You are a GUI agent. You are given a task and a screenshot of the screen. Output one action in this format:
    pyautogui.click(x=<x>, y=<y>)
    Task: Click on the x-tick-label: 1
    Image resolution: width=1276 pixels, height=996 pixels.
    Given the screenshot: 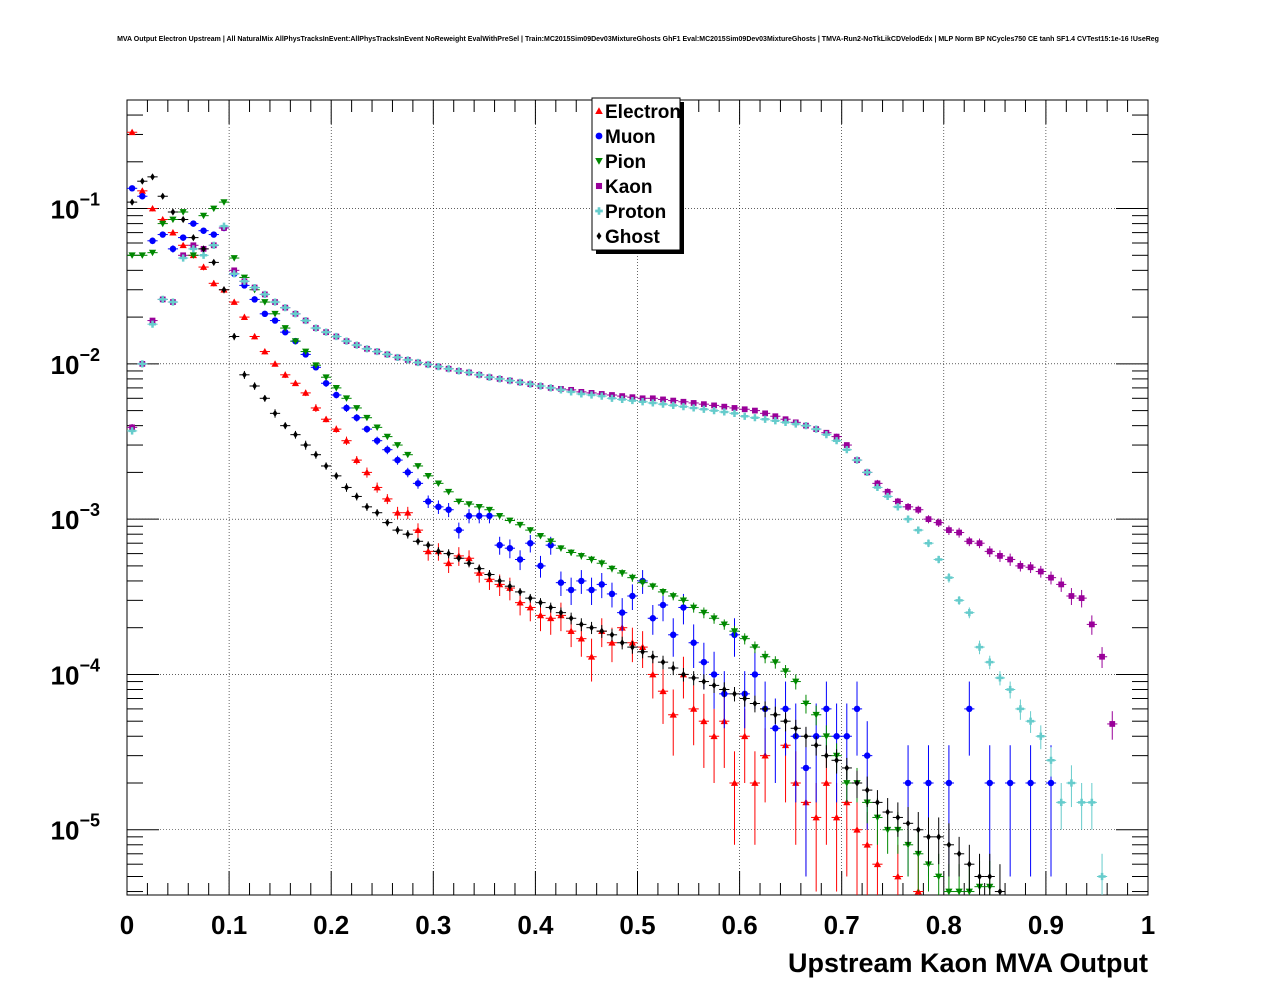 What is the action you would take?
    pyautogui.click(x=1148, y=925)
    